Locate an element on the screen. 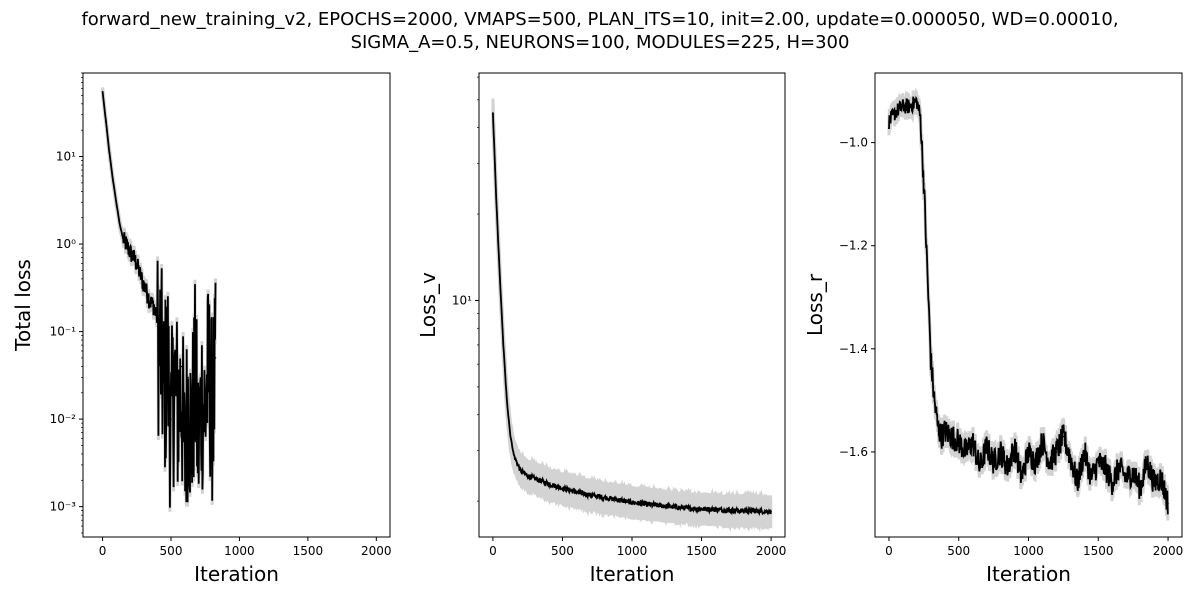 The image size is (1200, 600). y-tick-label: −1.0 is located at coordinates (853, 143).